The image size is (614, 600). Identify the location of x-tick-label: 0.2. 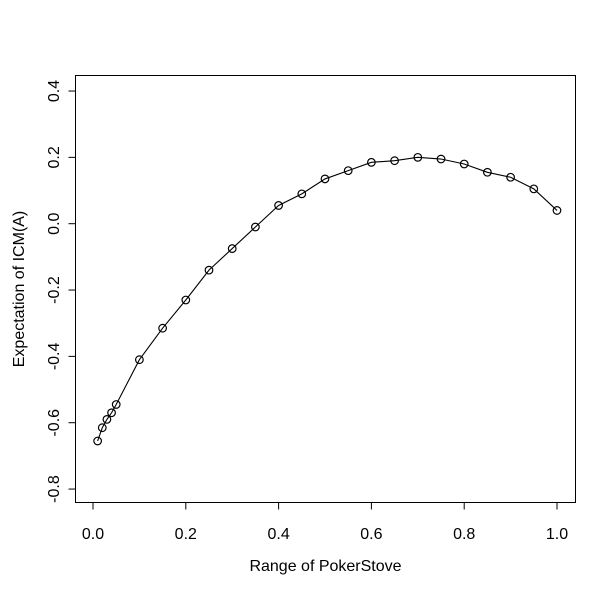
(186, 534).